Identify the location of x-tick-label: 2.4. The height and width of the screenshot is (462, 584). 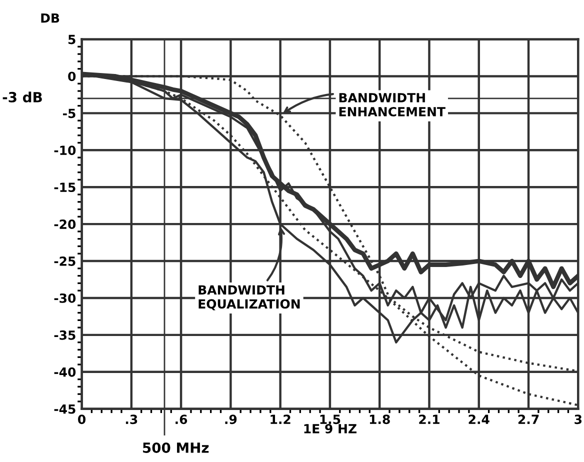
(479, 419).